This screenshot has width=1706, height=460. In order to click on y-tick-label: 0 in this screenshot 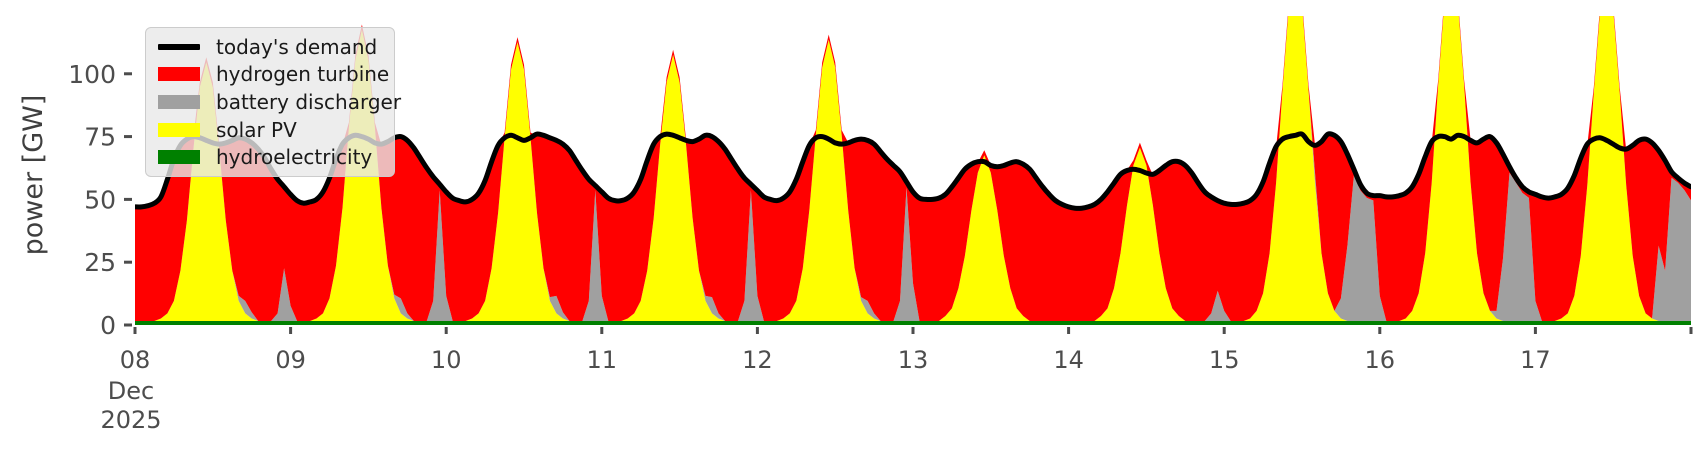, I will do `click(108, 325)`.